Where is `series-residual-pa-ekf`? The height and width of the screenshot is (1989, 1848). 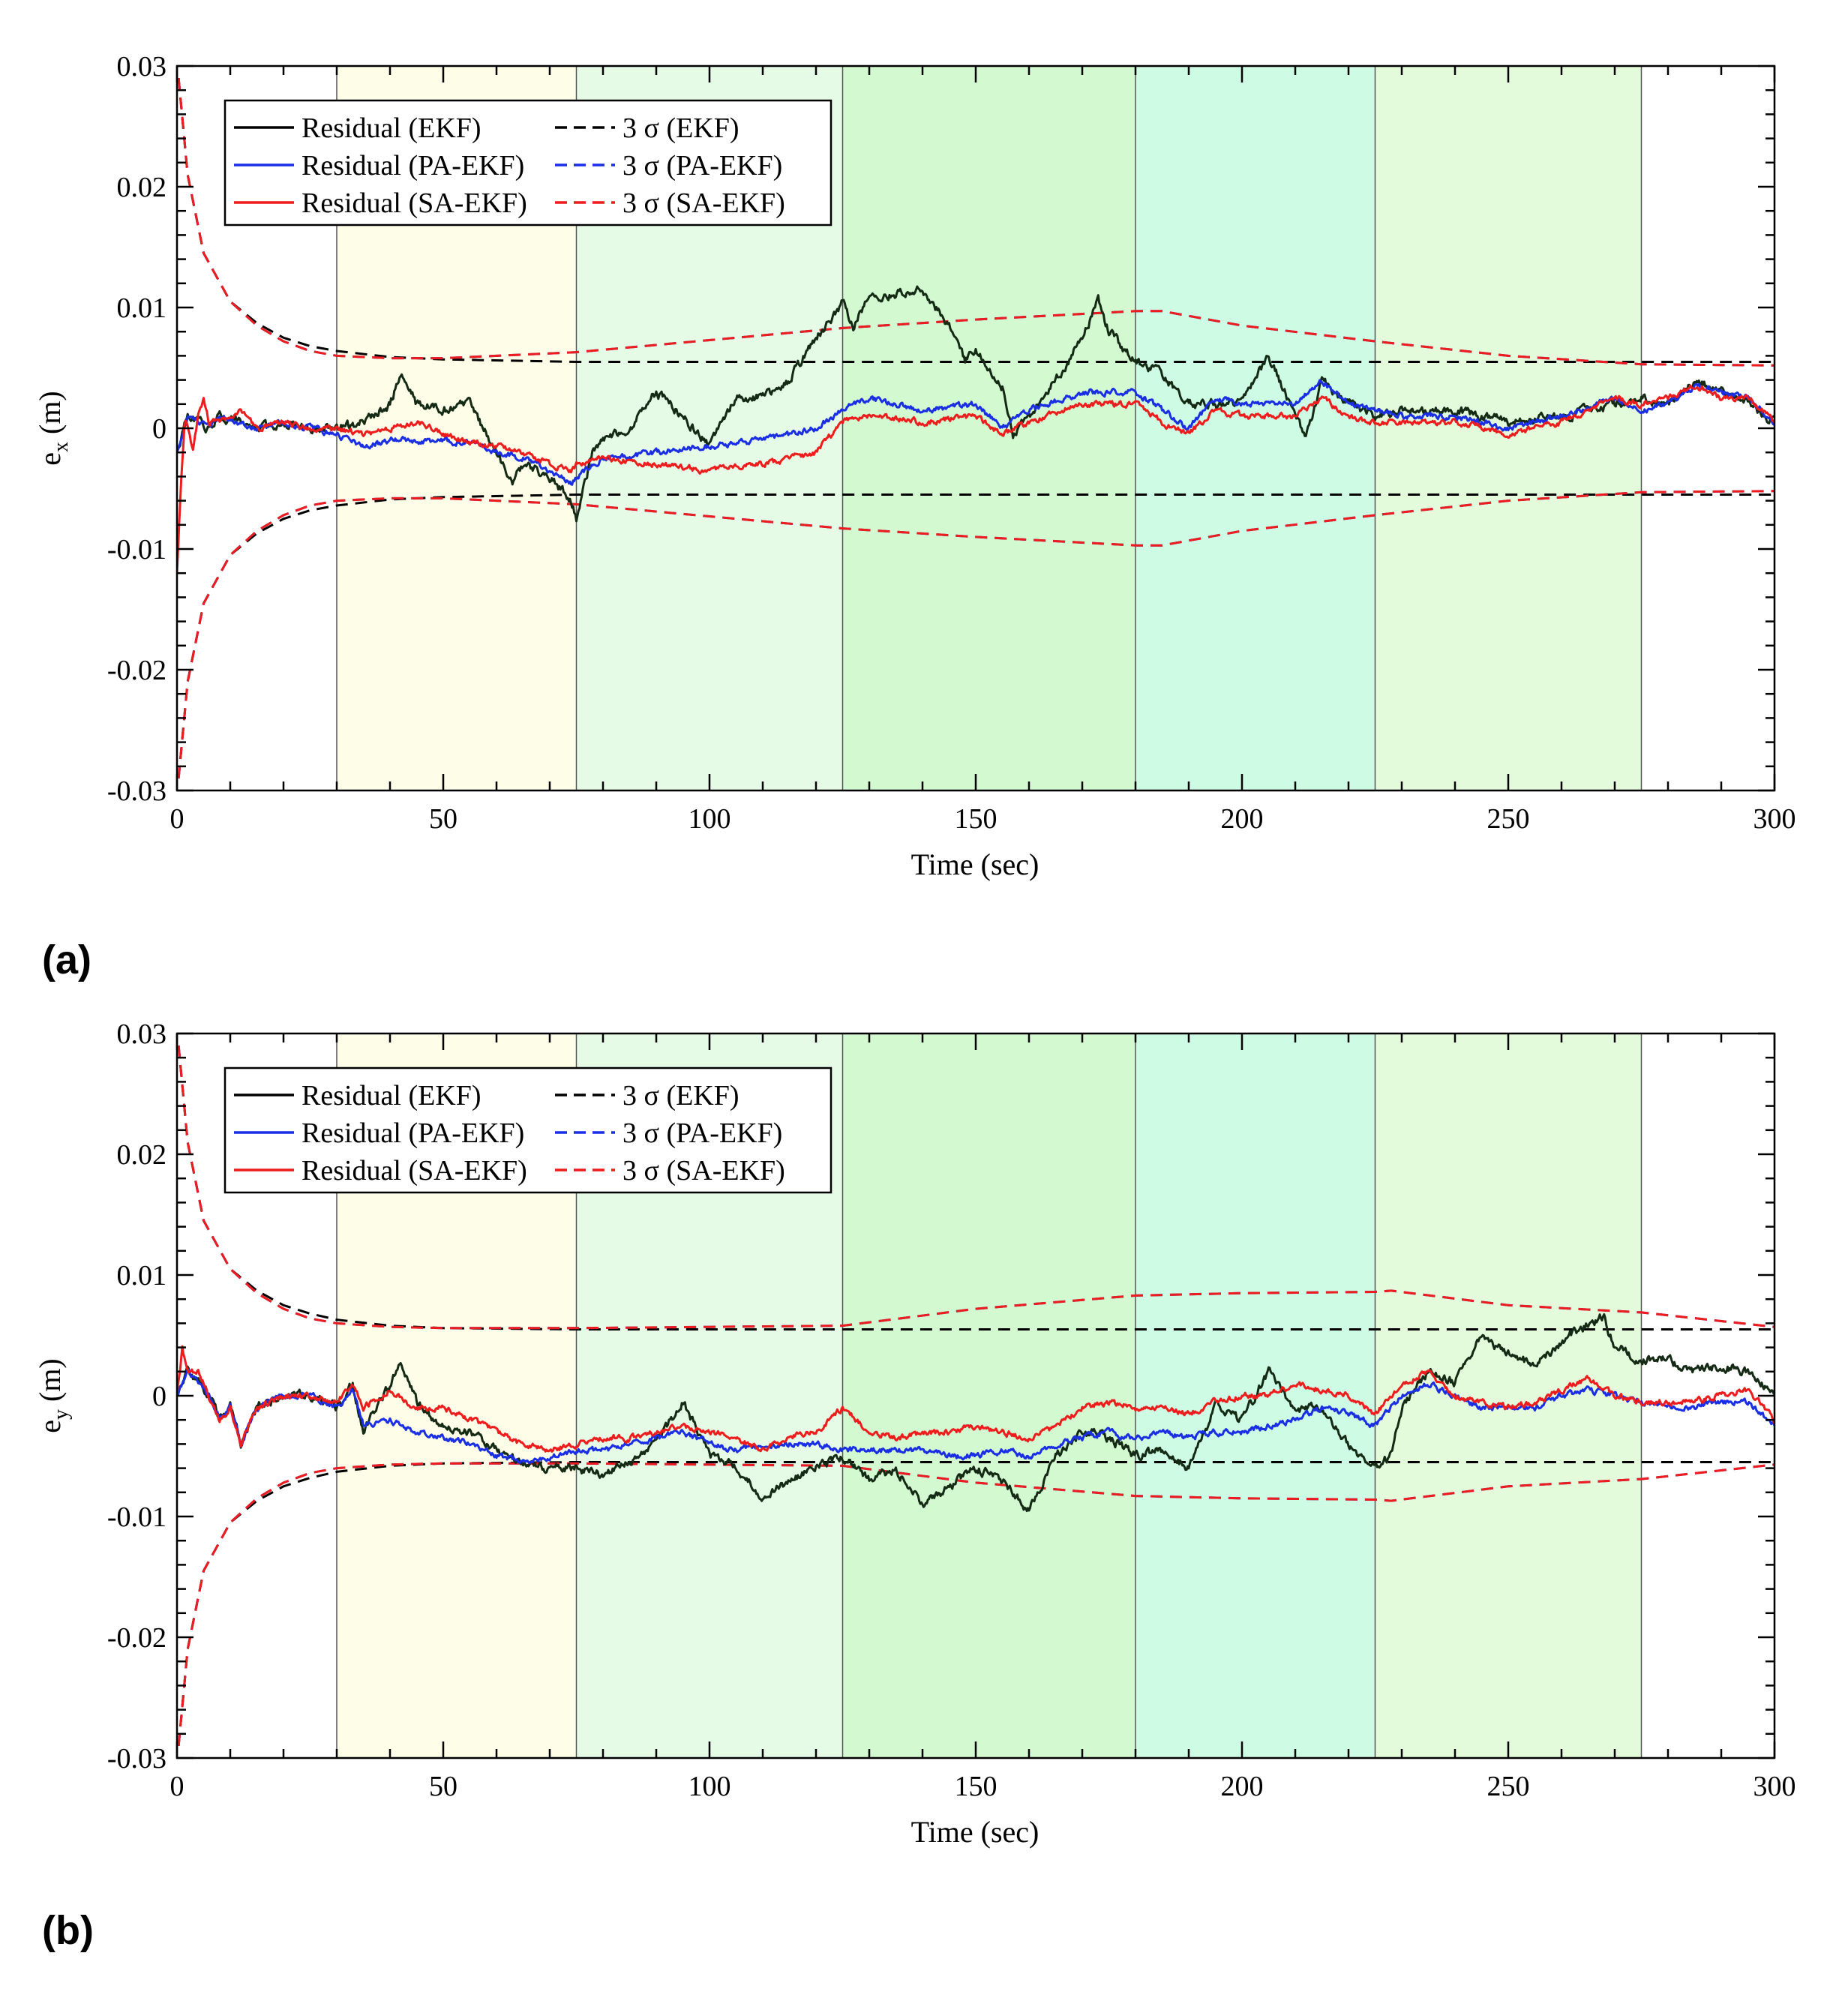
series-residual-pa-ekf is located at coordinates (975, 432).